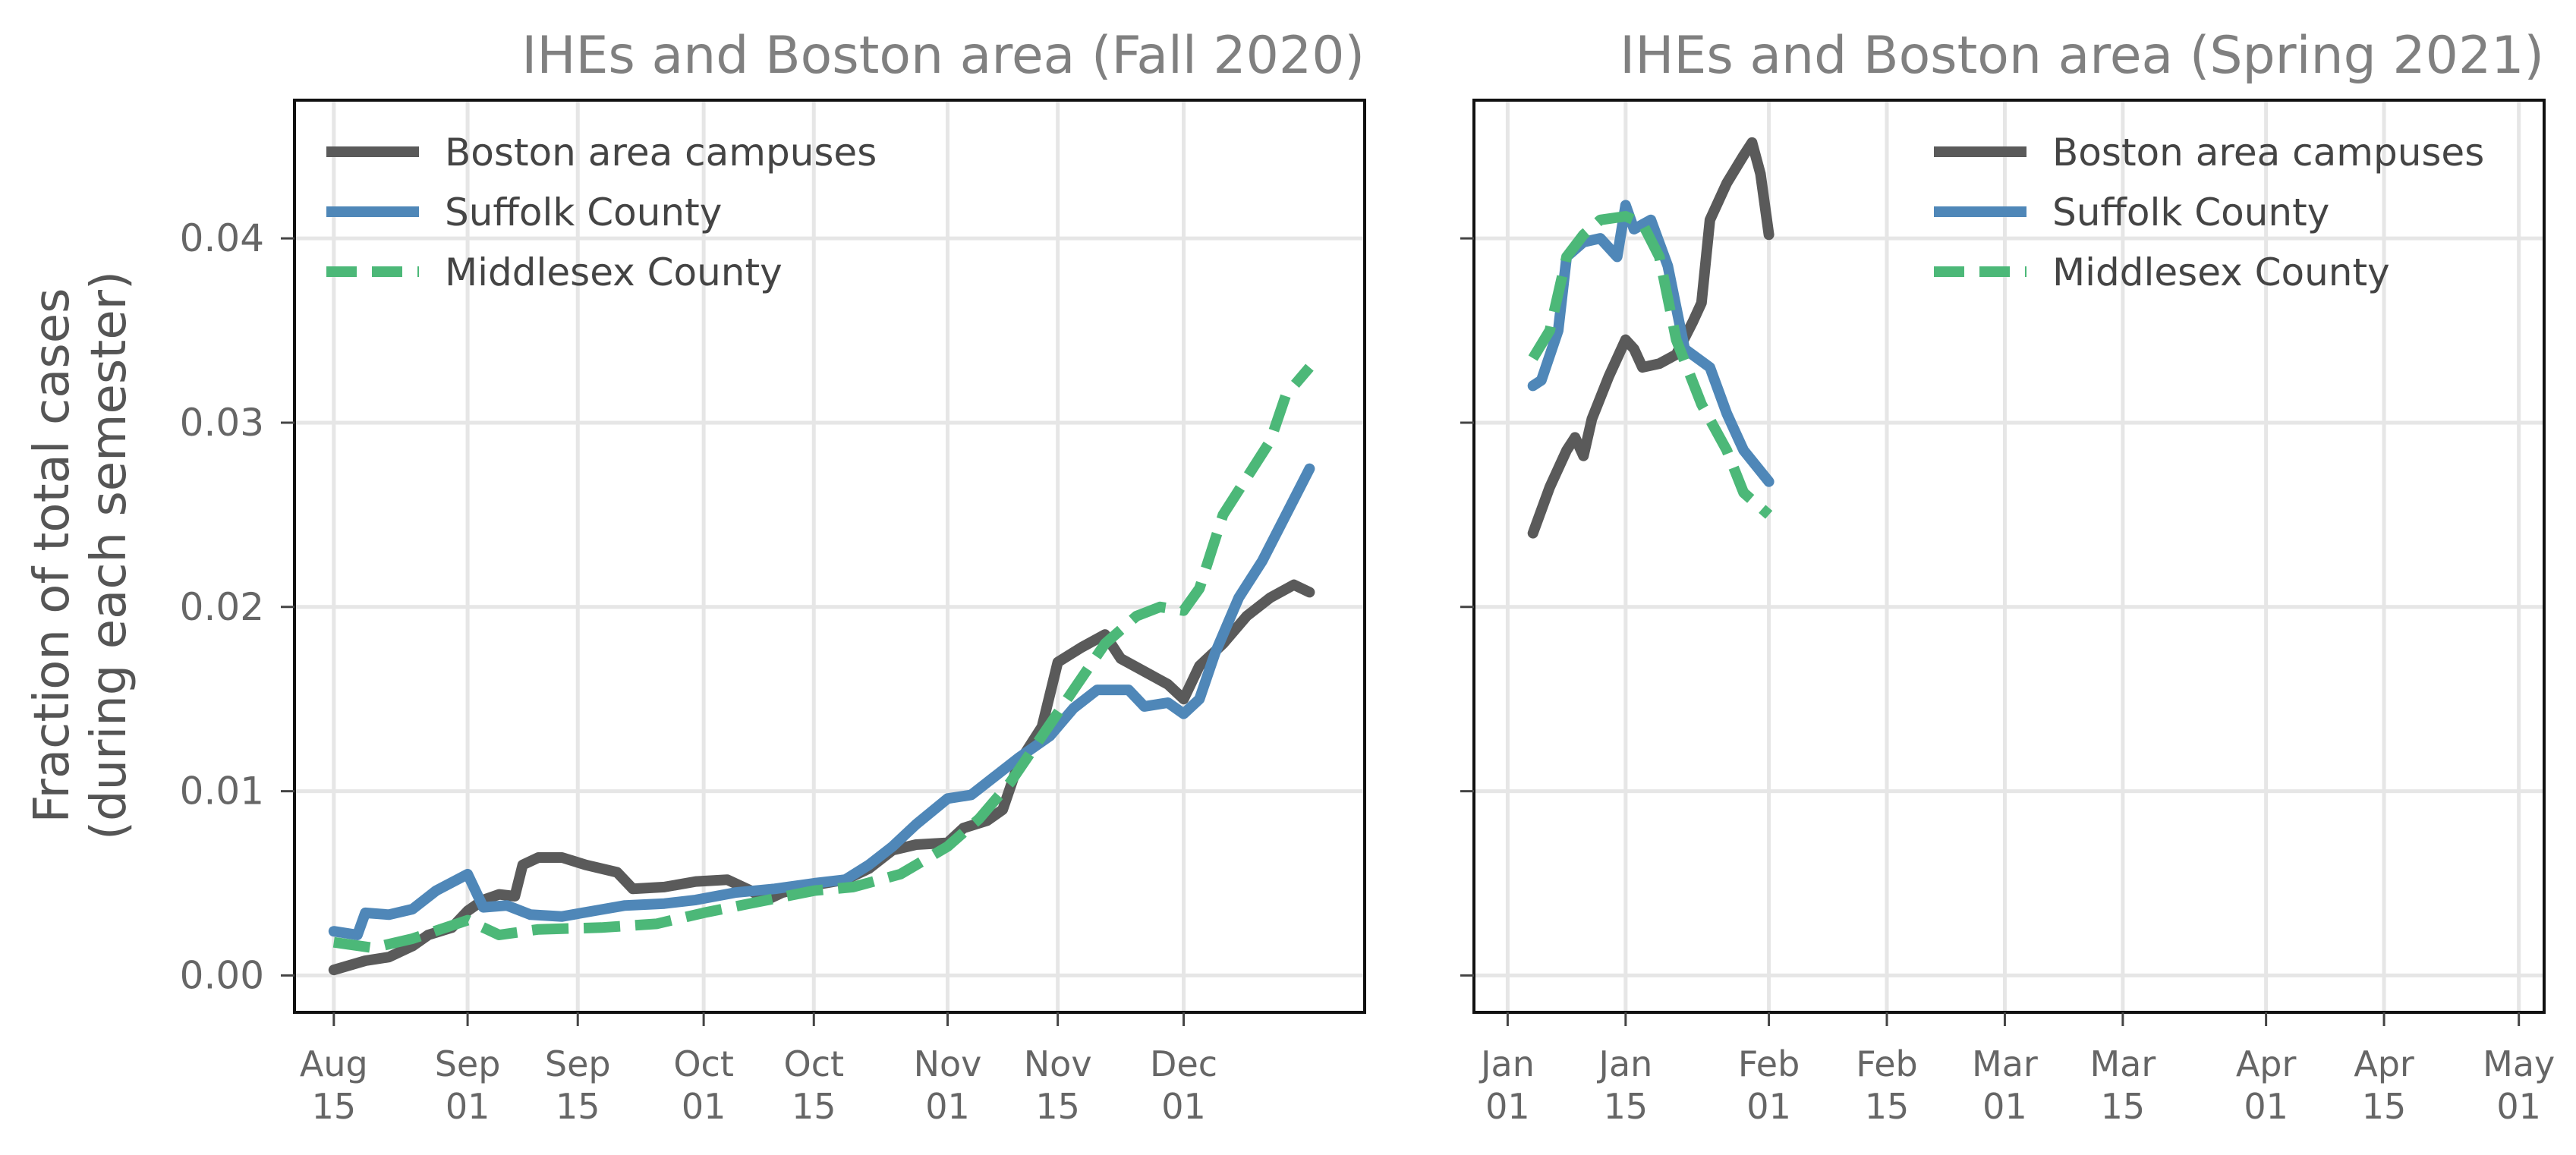  Describe the element at coordinates (109, 555) in the screenshot. I see `y-axis-label-line-2: (during each semester)` at that location.